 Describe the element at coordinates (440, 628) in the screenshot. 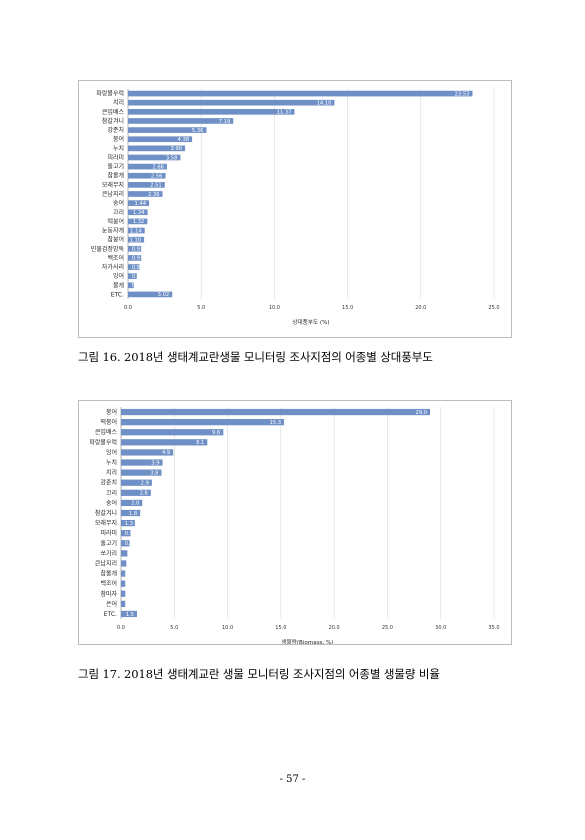

I see `x-tick-label: 30.0` at that location.